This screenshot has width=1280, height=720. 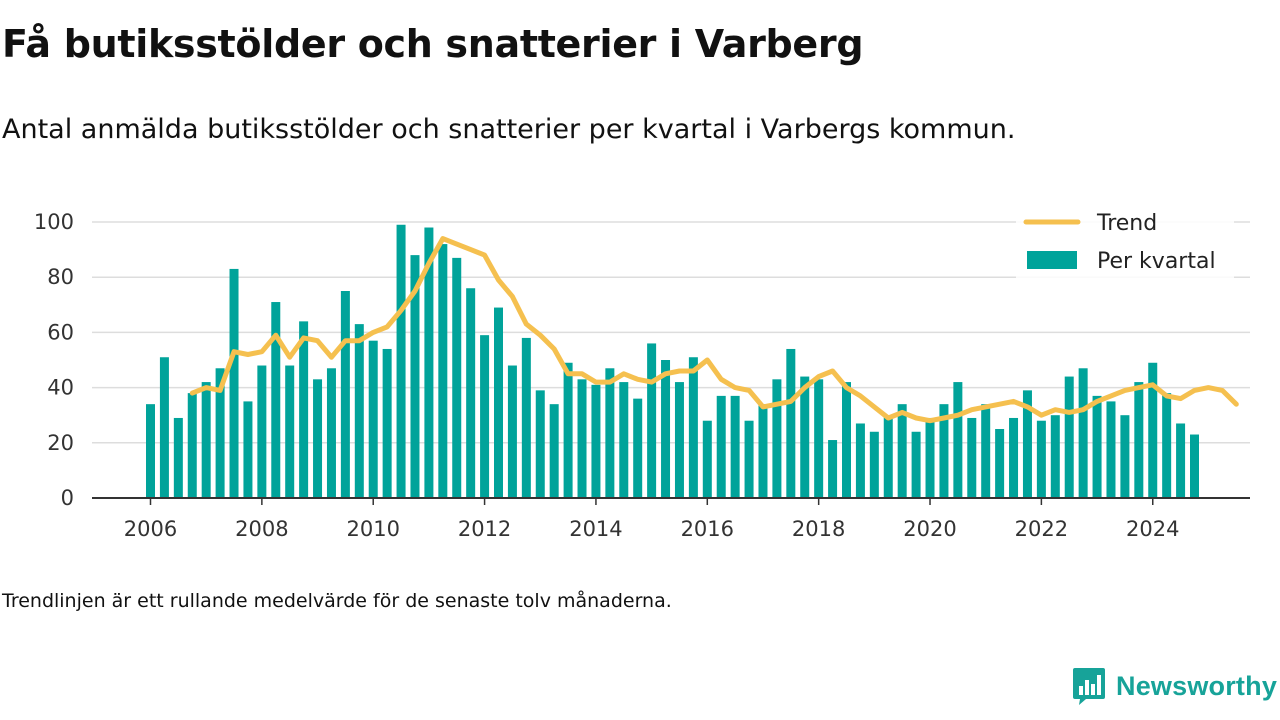 I want to click on y-tick-label: 80, so click(x=60, y=277).